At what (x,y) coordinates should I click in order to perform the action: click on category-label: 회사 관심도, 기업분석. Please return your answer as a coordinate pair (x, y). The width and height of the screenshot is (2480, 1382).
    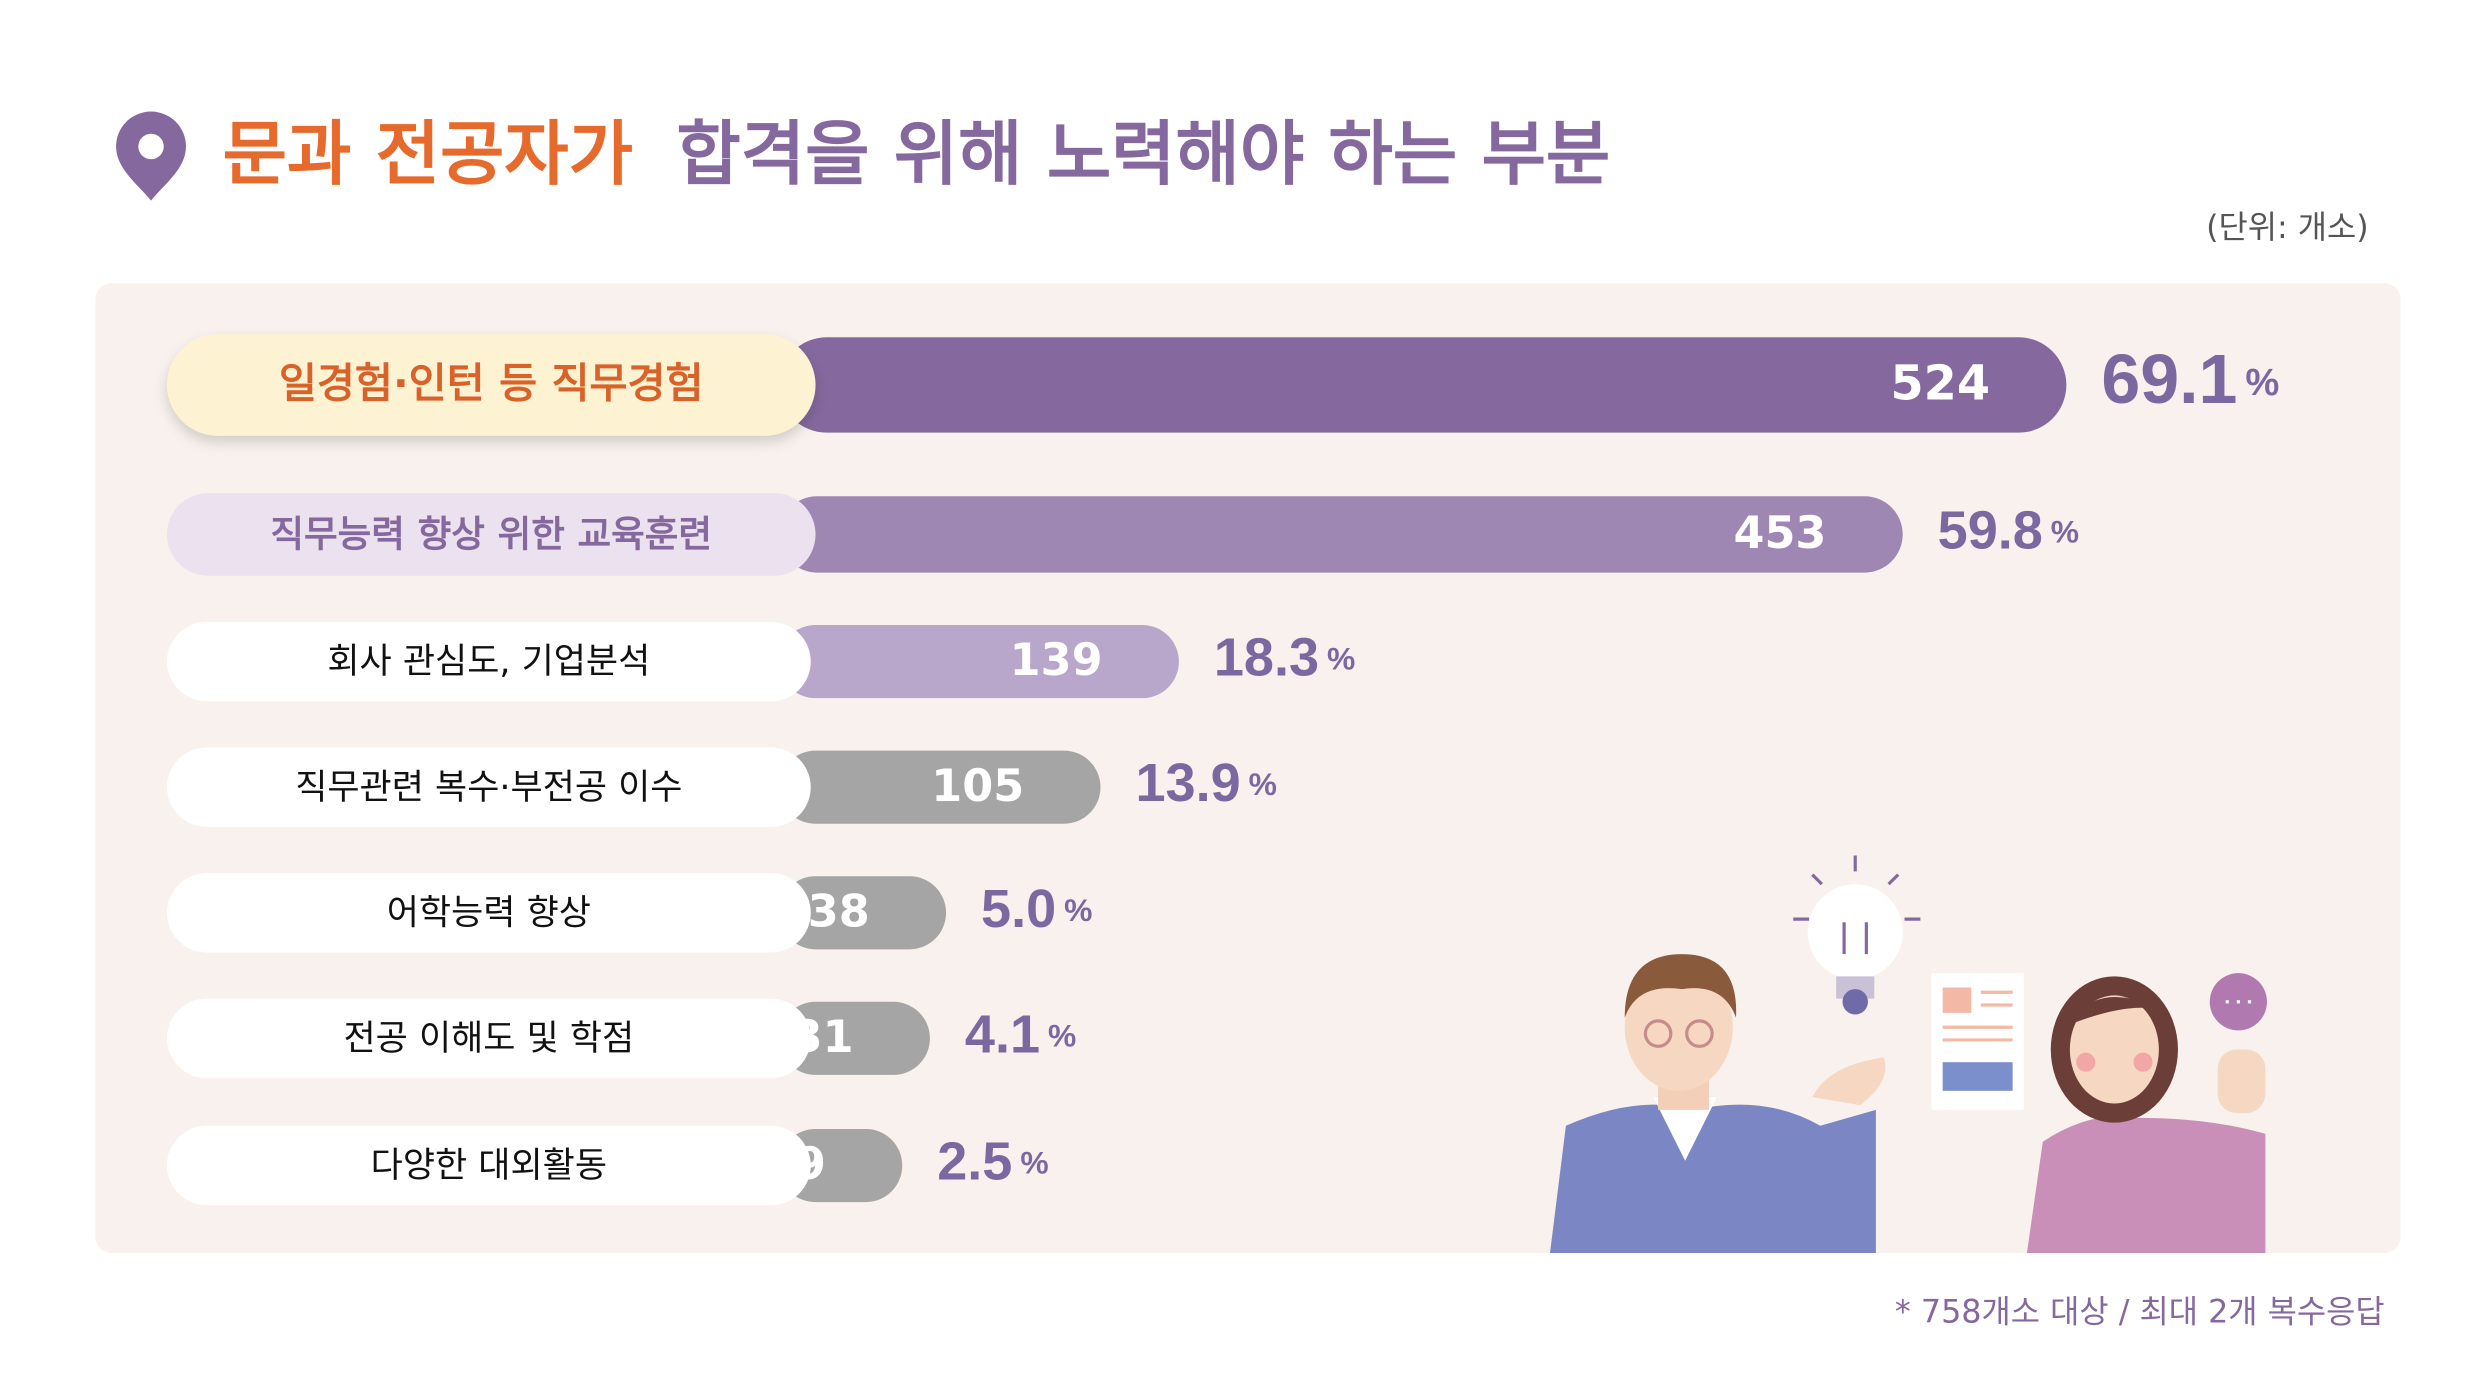
    Looking at the image, I should click on (488, 662).